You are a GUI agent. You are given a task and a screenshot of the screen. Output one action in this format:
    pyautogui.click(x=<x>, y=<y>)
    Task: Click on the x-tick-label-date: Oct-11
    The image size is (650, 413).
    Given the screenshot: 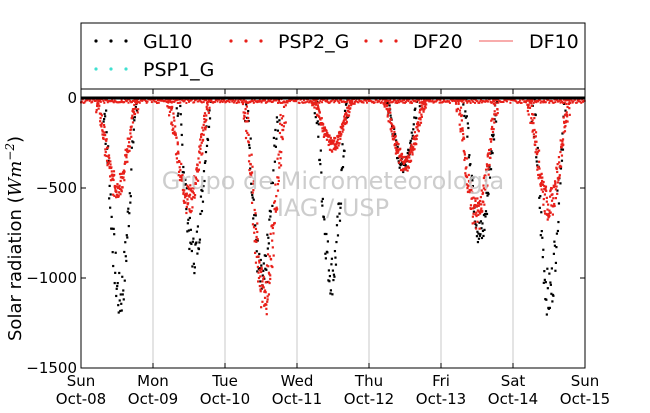 What is the action you would take?
    pyautogui.click(x=297, y=399)
    